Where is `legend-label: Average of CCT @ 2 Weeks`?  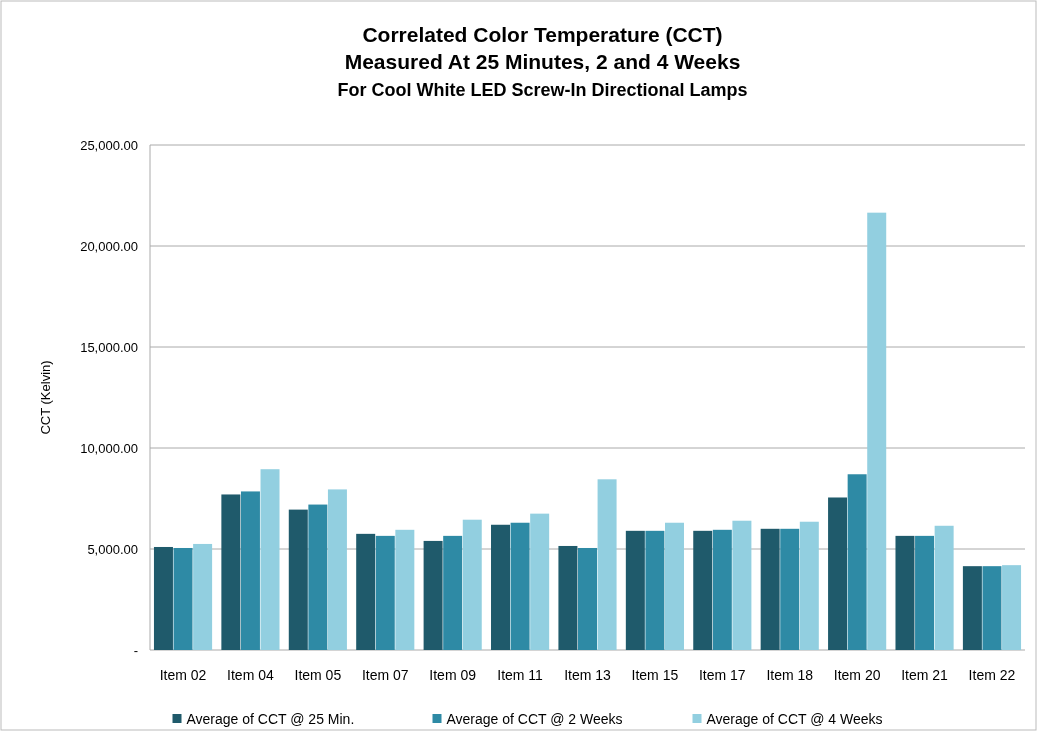
legend-label: Average of CCT @ 2 Weeks is located at coordinates (534, 718).